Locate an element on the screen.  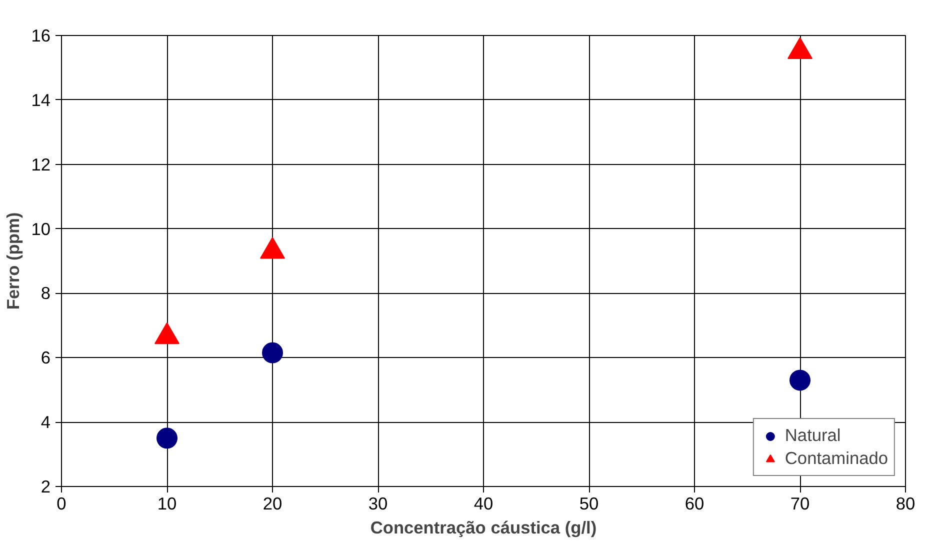
x-tick-label: 40 is located at coordinates (484, 504).